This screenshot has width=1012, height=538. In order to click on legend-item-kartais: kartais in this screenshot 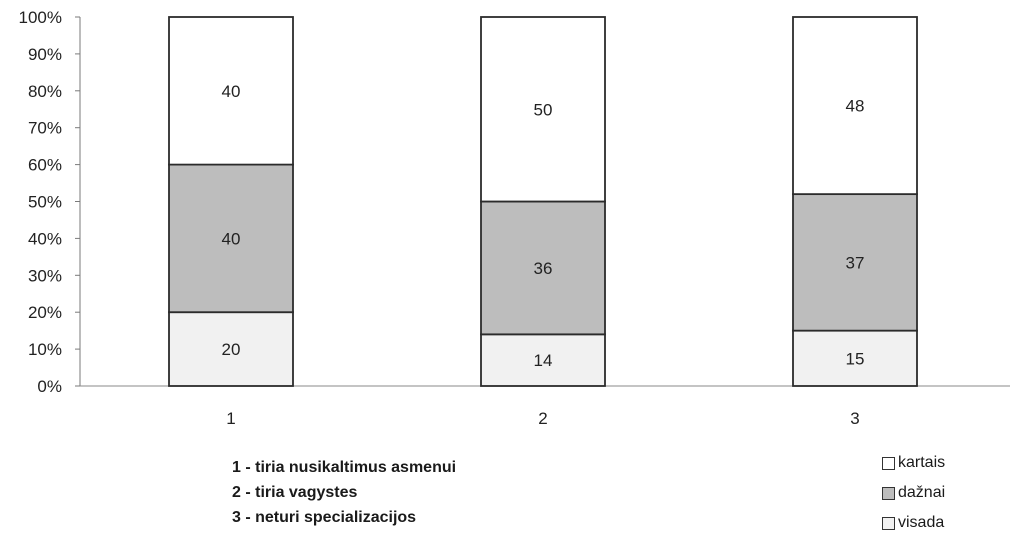, I will do `click(913, 463)`.